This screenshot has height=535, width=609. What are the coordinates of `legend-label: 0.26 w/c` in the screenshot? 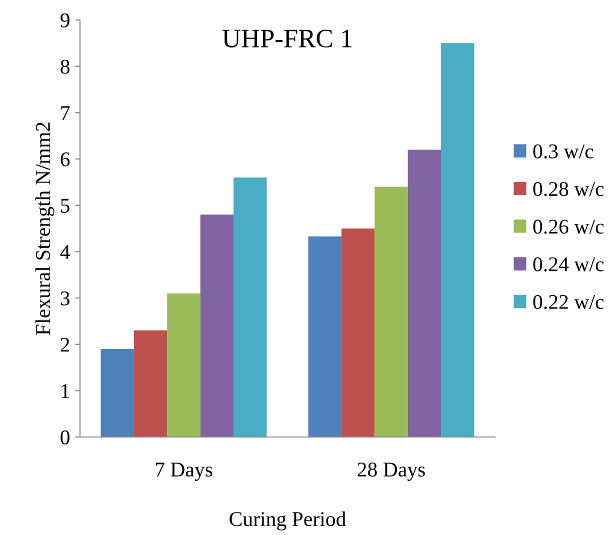 It's located at (568, 227).